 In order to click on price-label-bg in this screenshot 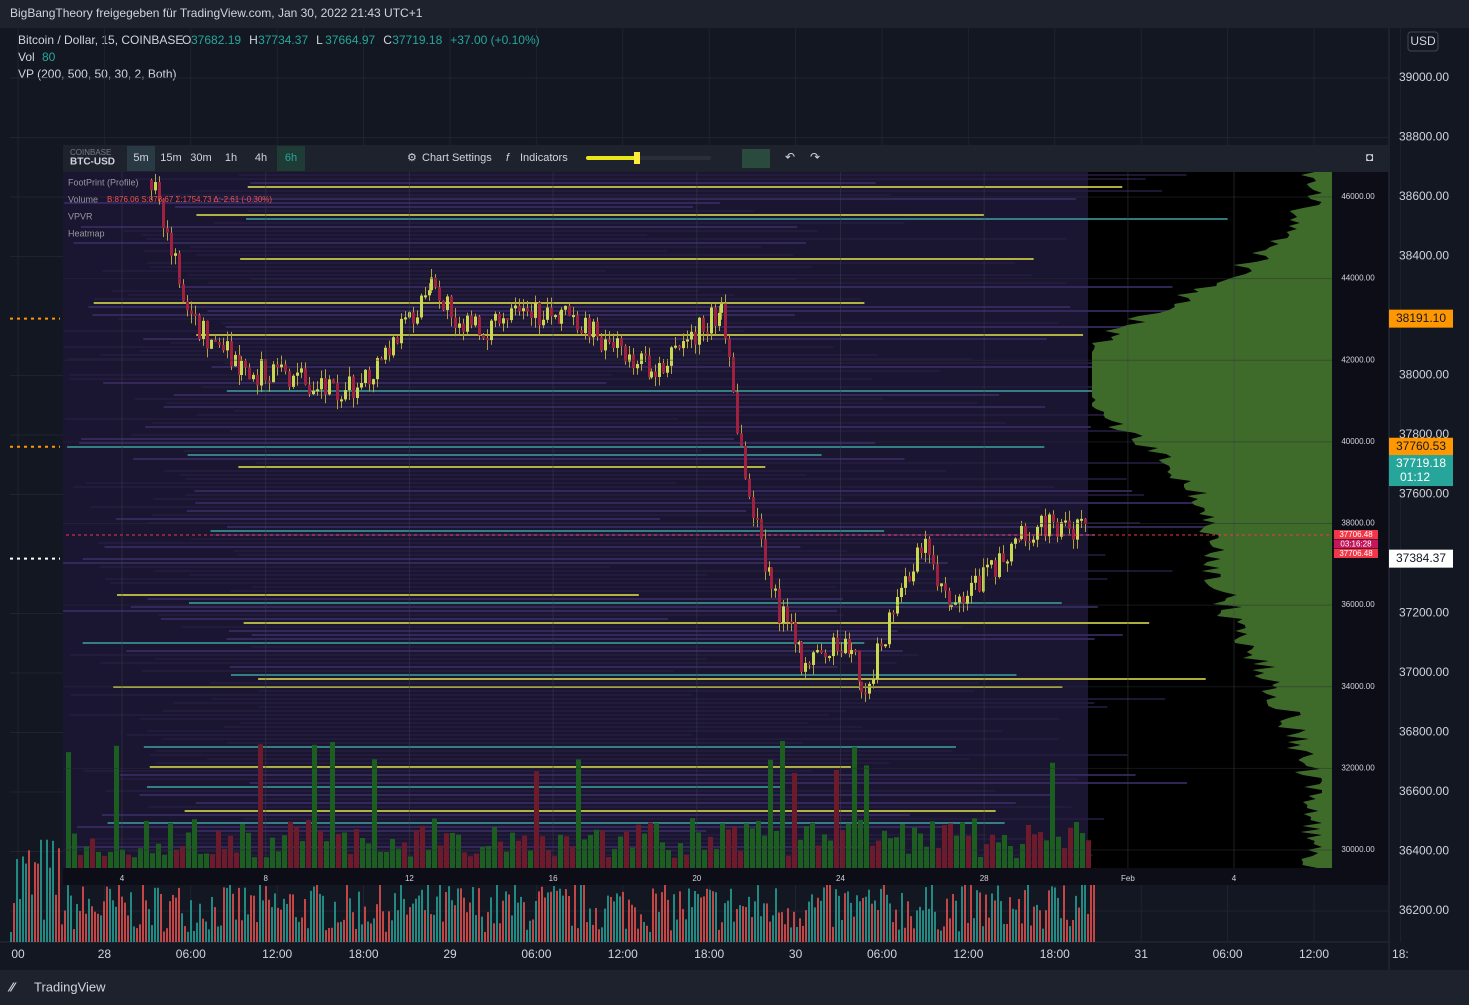, I will do `click(1421, 318)`.